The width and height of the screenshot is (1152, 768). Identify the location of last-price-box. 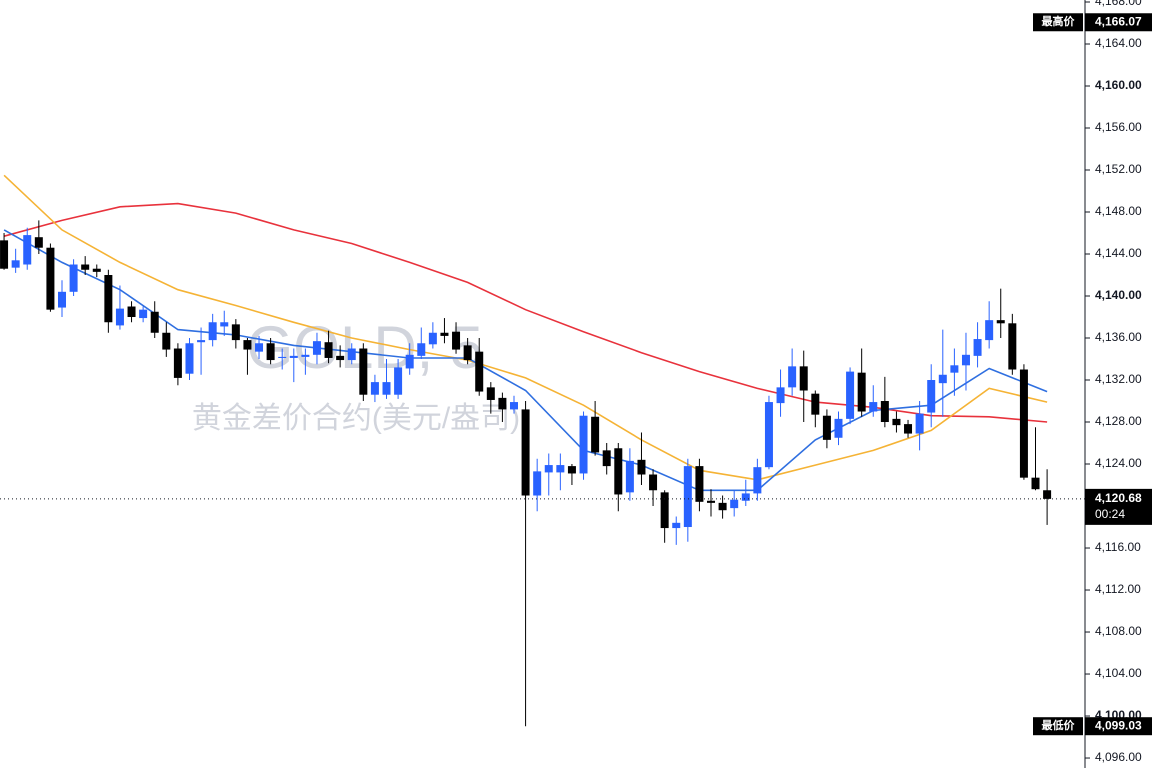
(1118, 506).